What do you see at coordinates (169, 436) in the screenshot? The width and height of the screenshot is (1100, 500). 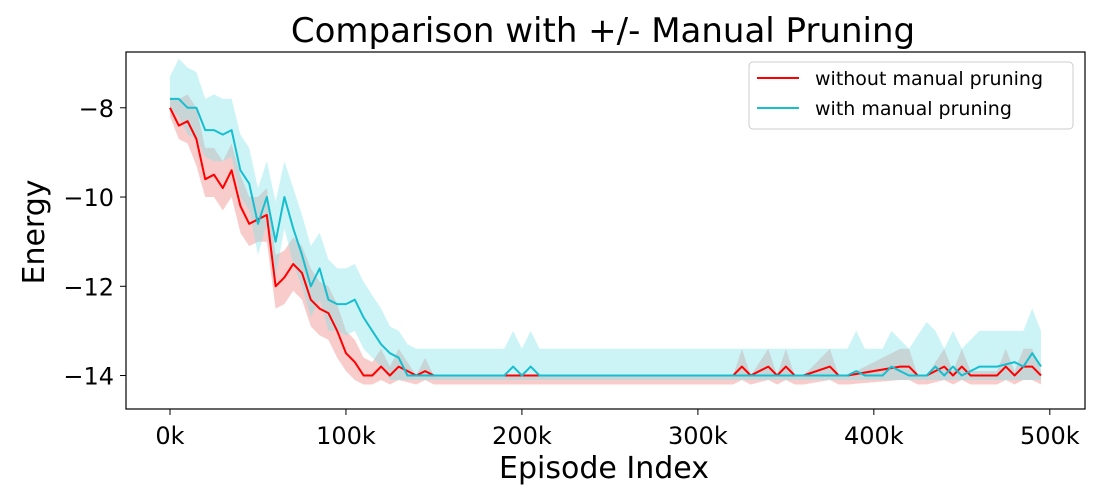 I see `x-tick-label: 0k` at bounding box center [169, 436].